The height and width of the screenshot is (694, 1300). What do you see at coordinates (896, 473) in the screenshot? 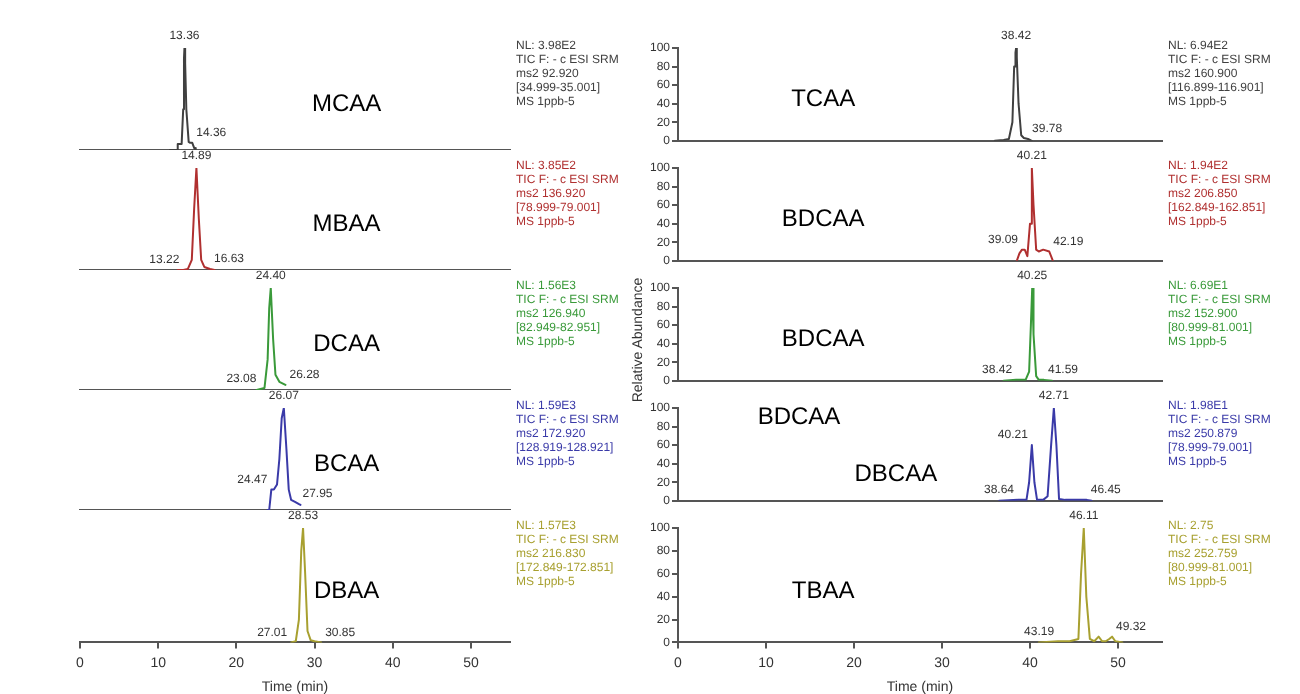
I see `text: DBCAA` at bounding box center [896, 473].